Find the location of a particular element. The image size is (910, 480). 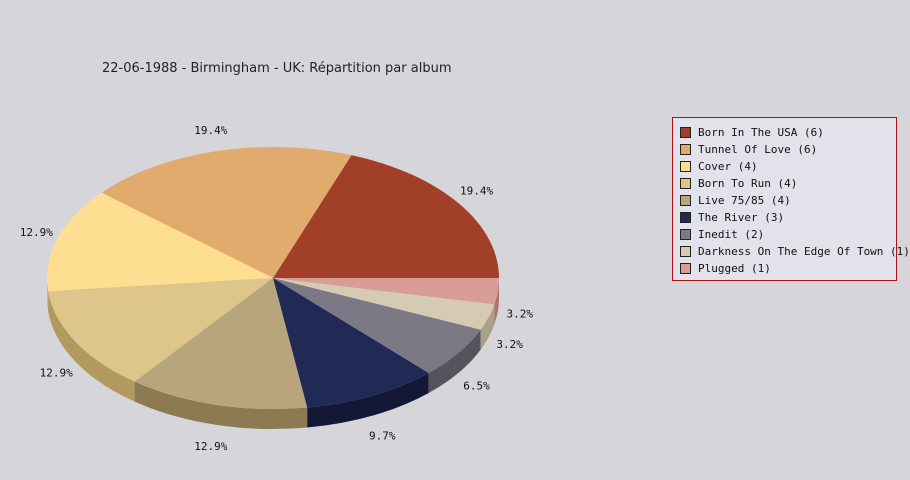

pie-slice-darkness-on-the-edge-of-town is located at coordinates (384, 304).